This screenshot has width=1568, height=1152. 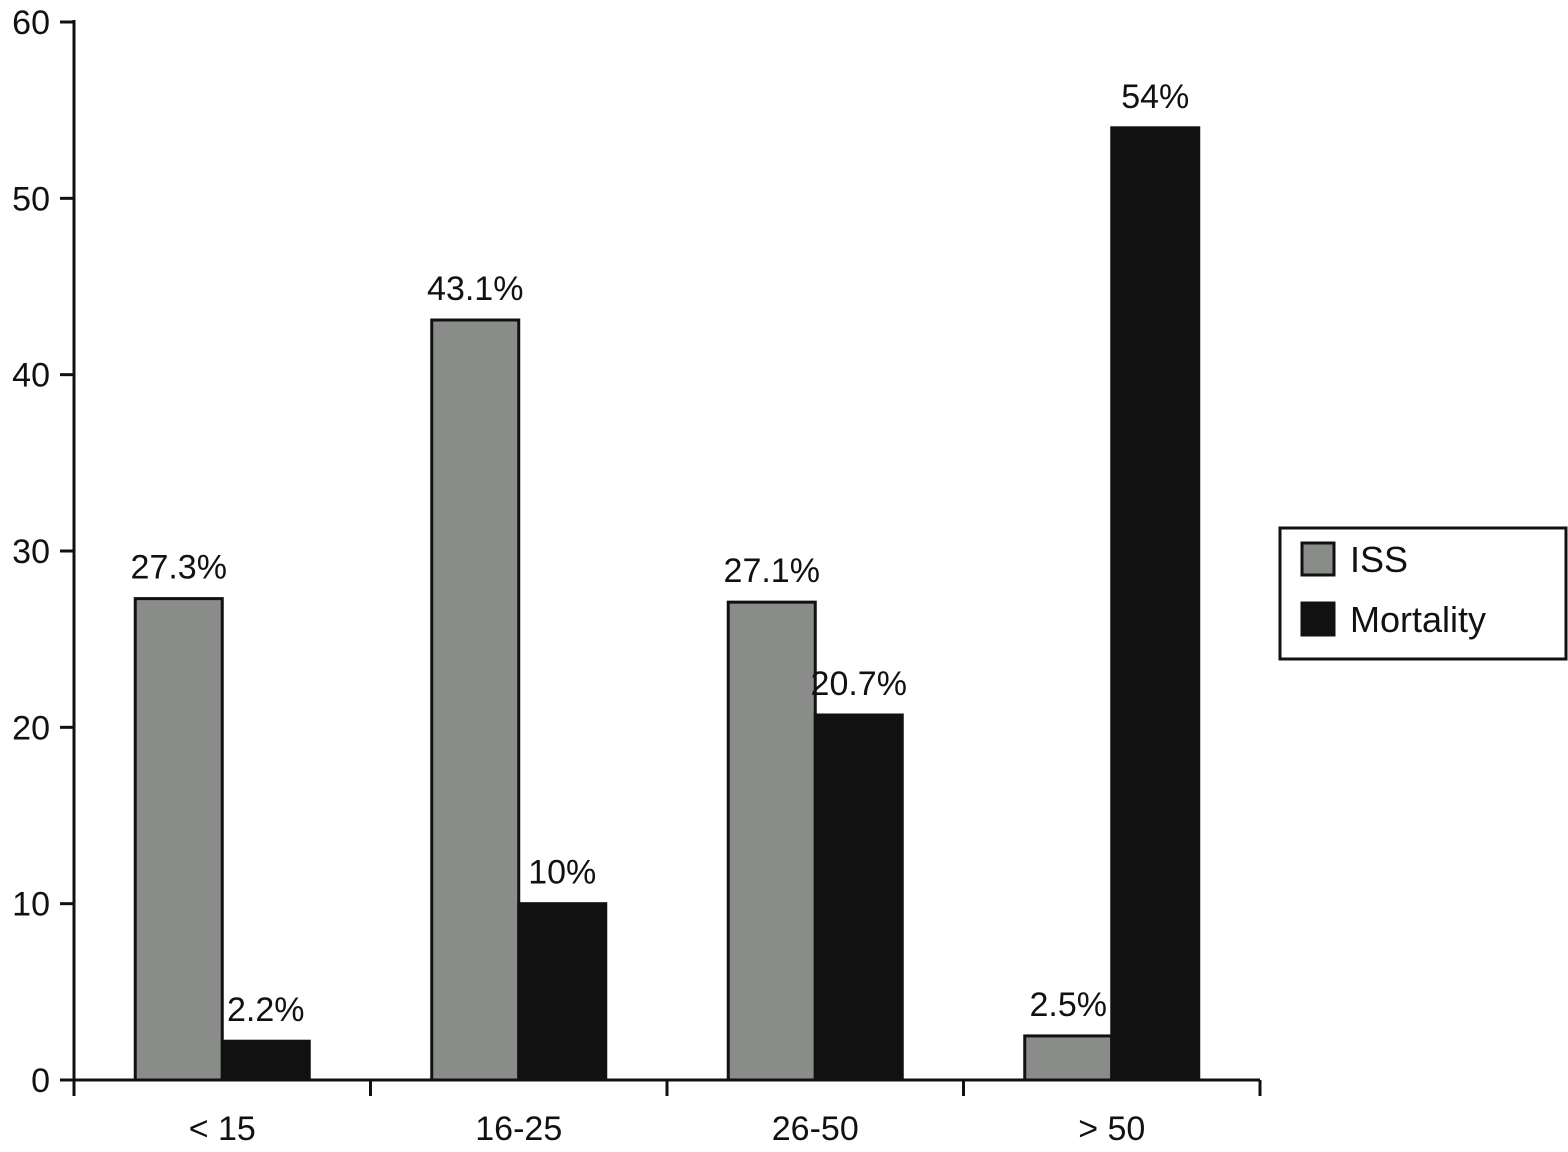 I want to click on y-axis: 0 10 20 30 40 50 60, so click(x=44, y=552).